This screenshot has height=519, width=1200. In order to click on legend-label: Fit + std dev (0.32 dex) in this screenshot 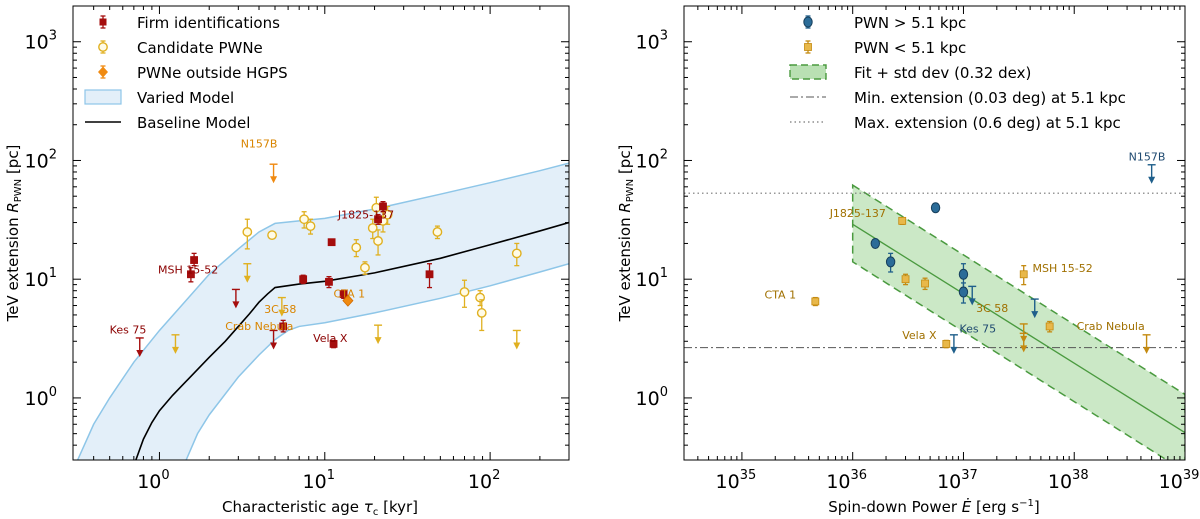, I will do `click(942, 73)`.